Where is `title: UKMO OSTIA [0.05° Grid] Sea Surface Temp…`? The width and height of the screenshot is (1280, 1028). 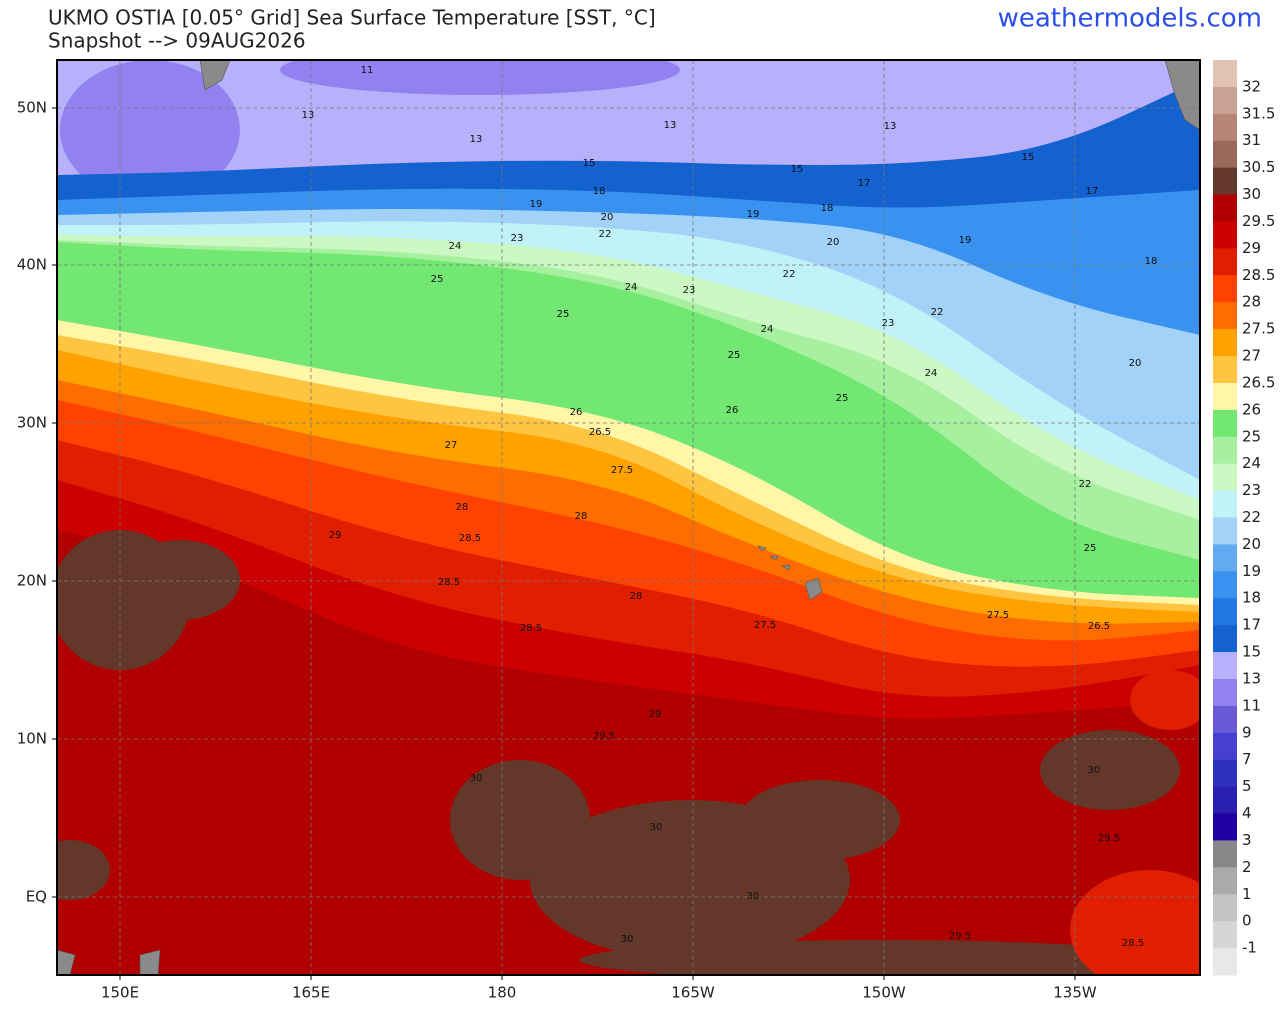
title: UKMO OSTIA [0.05° Grid] Sea Surface Temp… is located at coordinates (352, 18).